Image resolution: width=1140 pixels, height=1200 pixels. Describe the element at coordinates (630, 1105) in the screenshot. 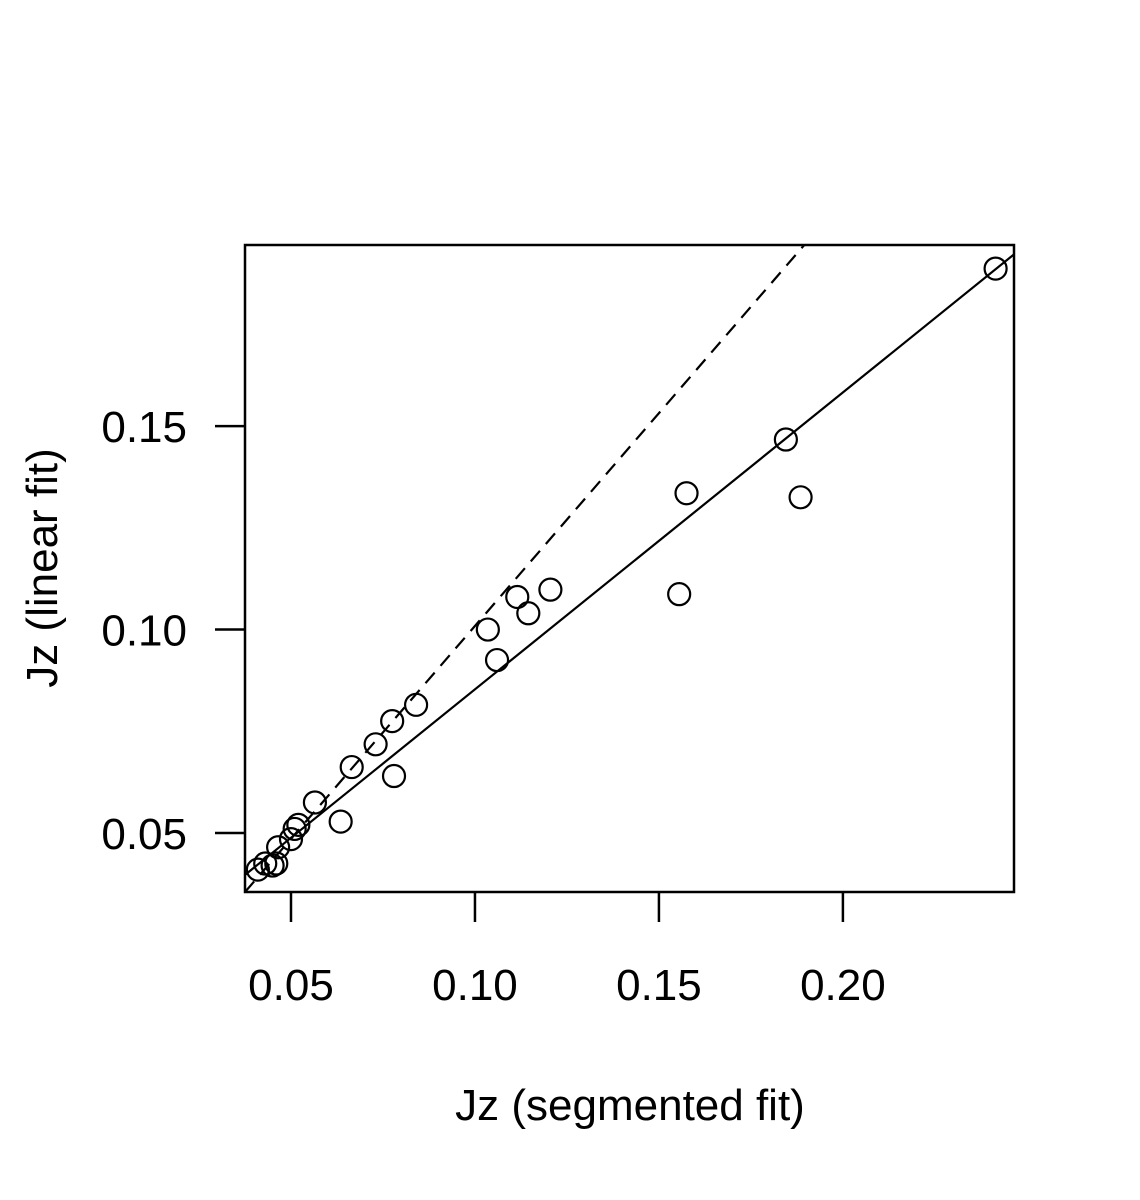

I see `x-axis-title: Jz (segmented fit)` at that location.